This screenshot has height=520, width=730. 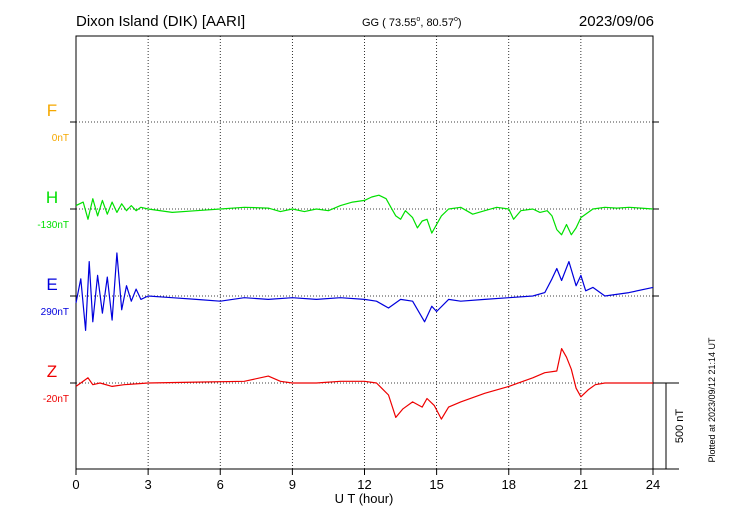 I want to click on component-offset-z: -20nT, so click(x=56, y=399).